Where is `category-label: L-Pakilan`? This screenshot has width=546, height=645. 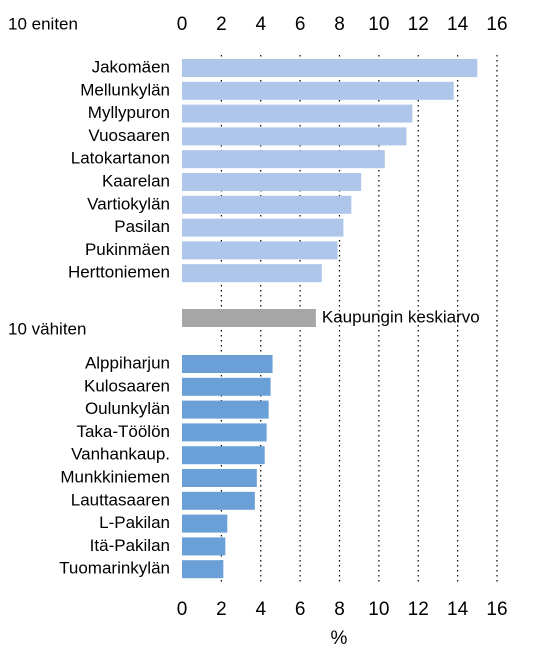 category-label: L-Pakilan is located at coordinates (134, 522).